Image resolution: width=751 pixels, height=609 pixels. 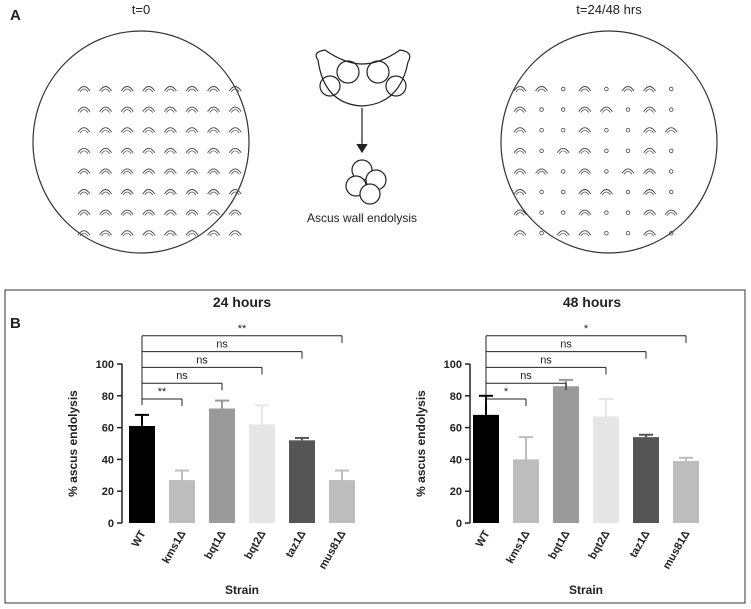 I want to click on significance-label: **, so click(x=242, y=329).